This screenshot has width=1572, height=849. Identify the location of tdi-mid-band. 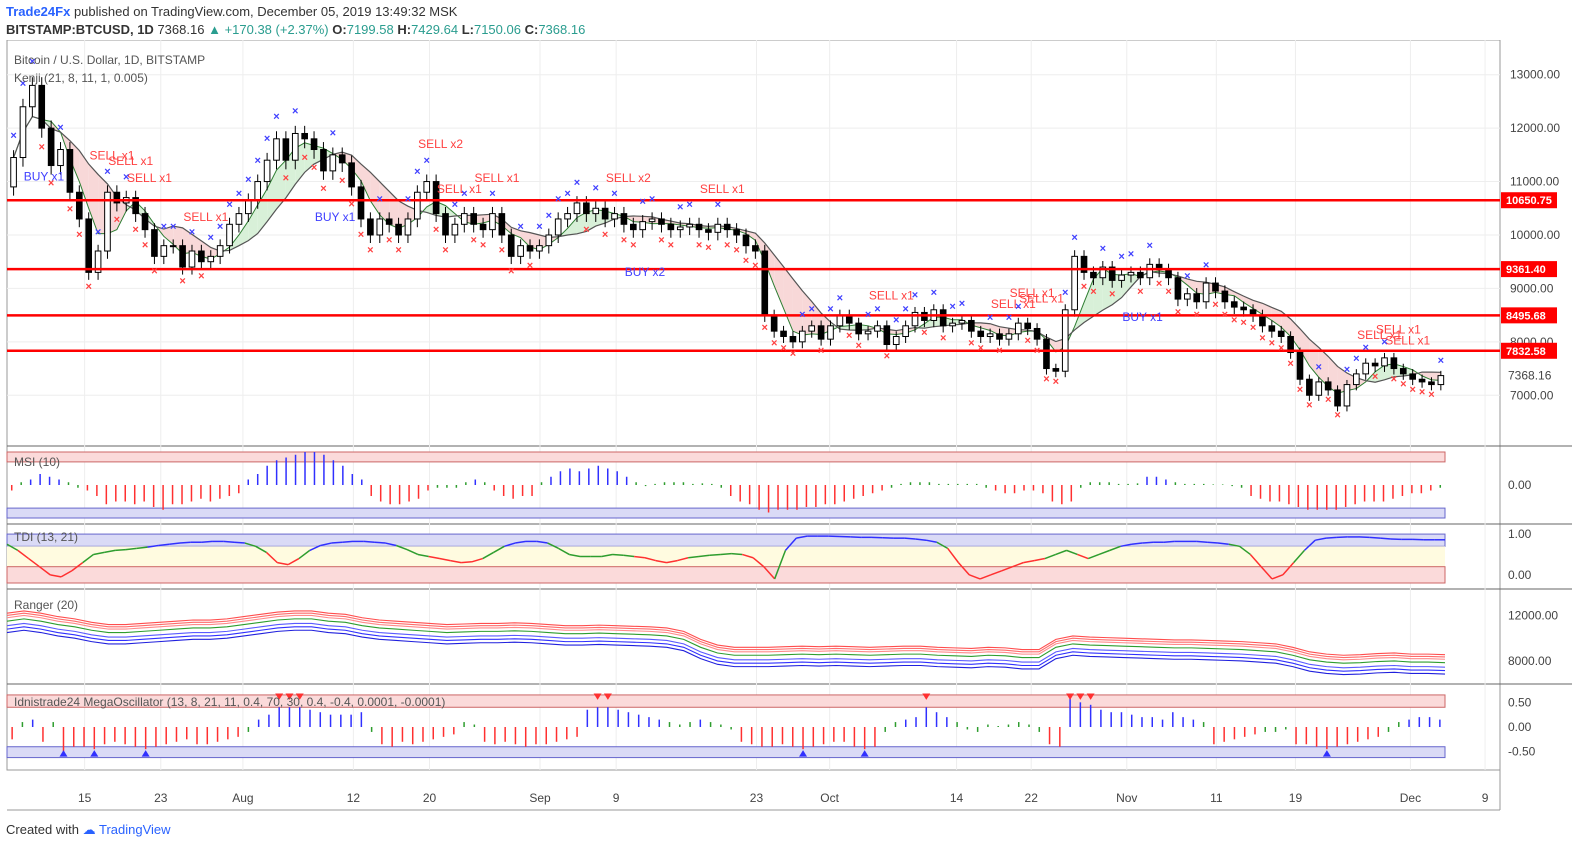
(726, 556).